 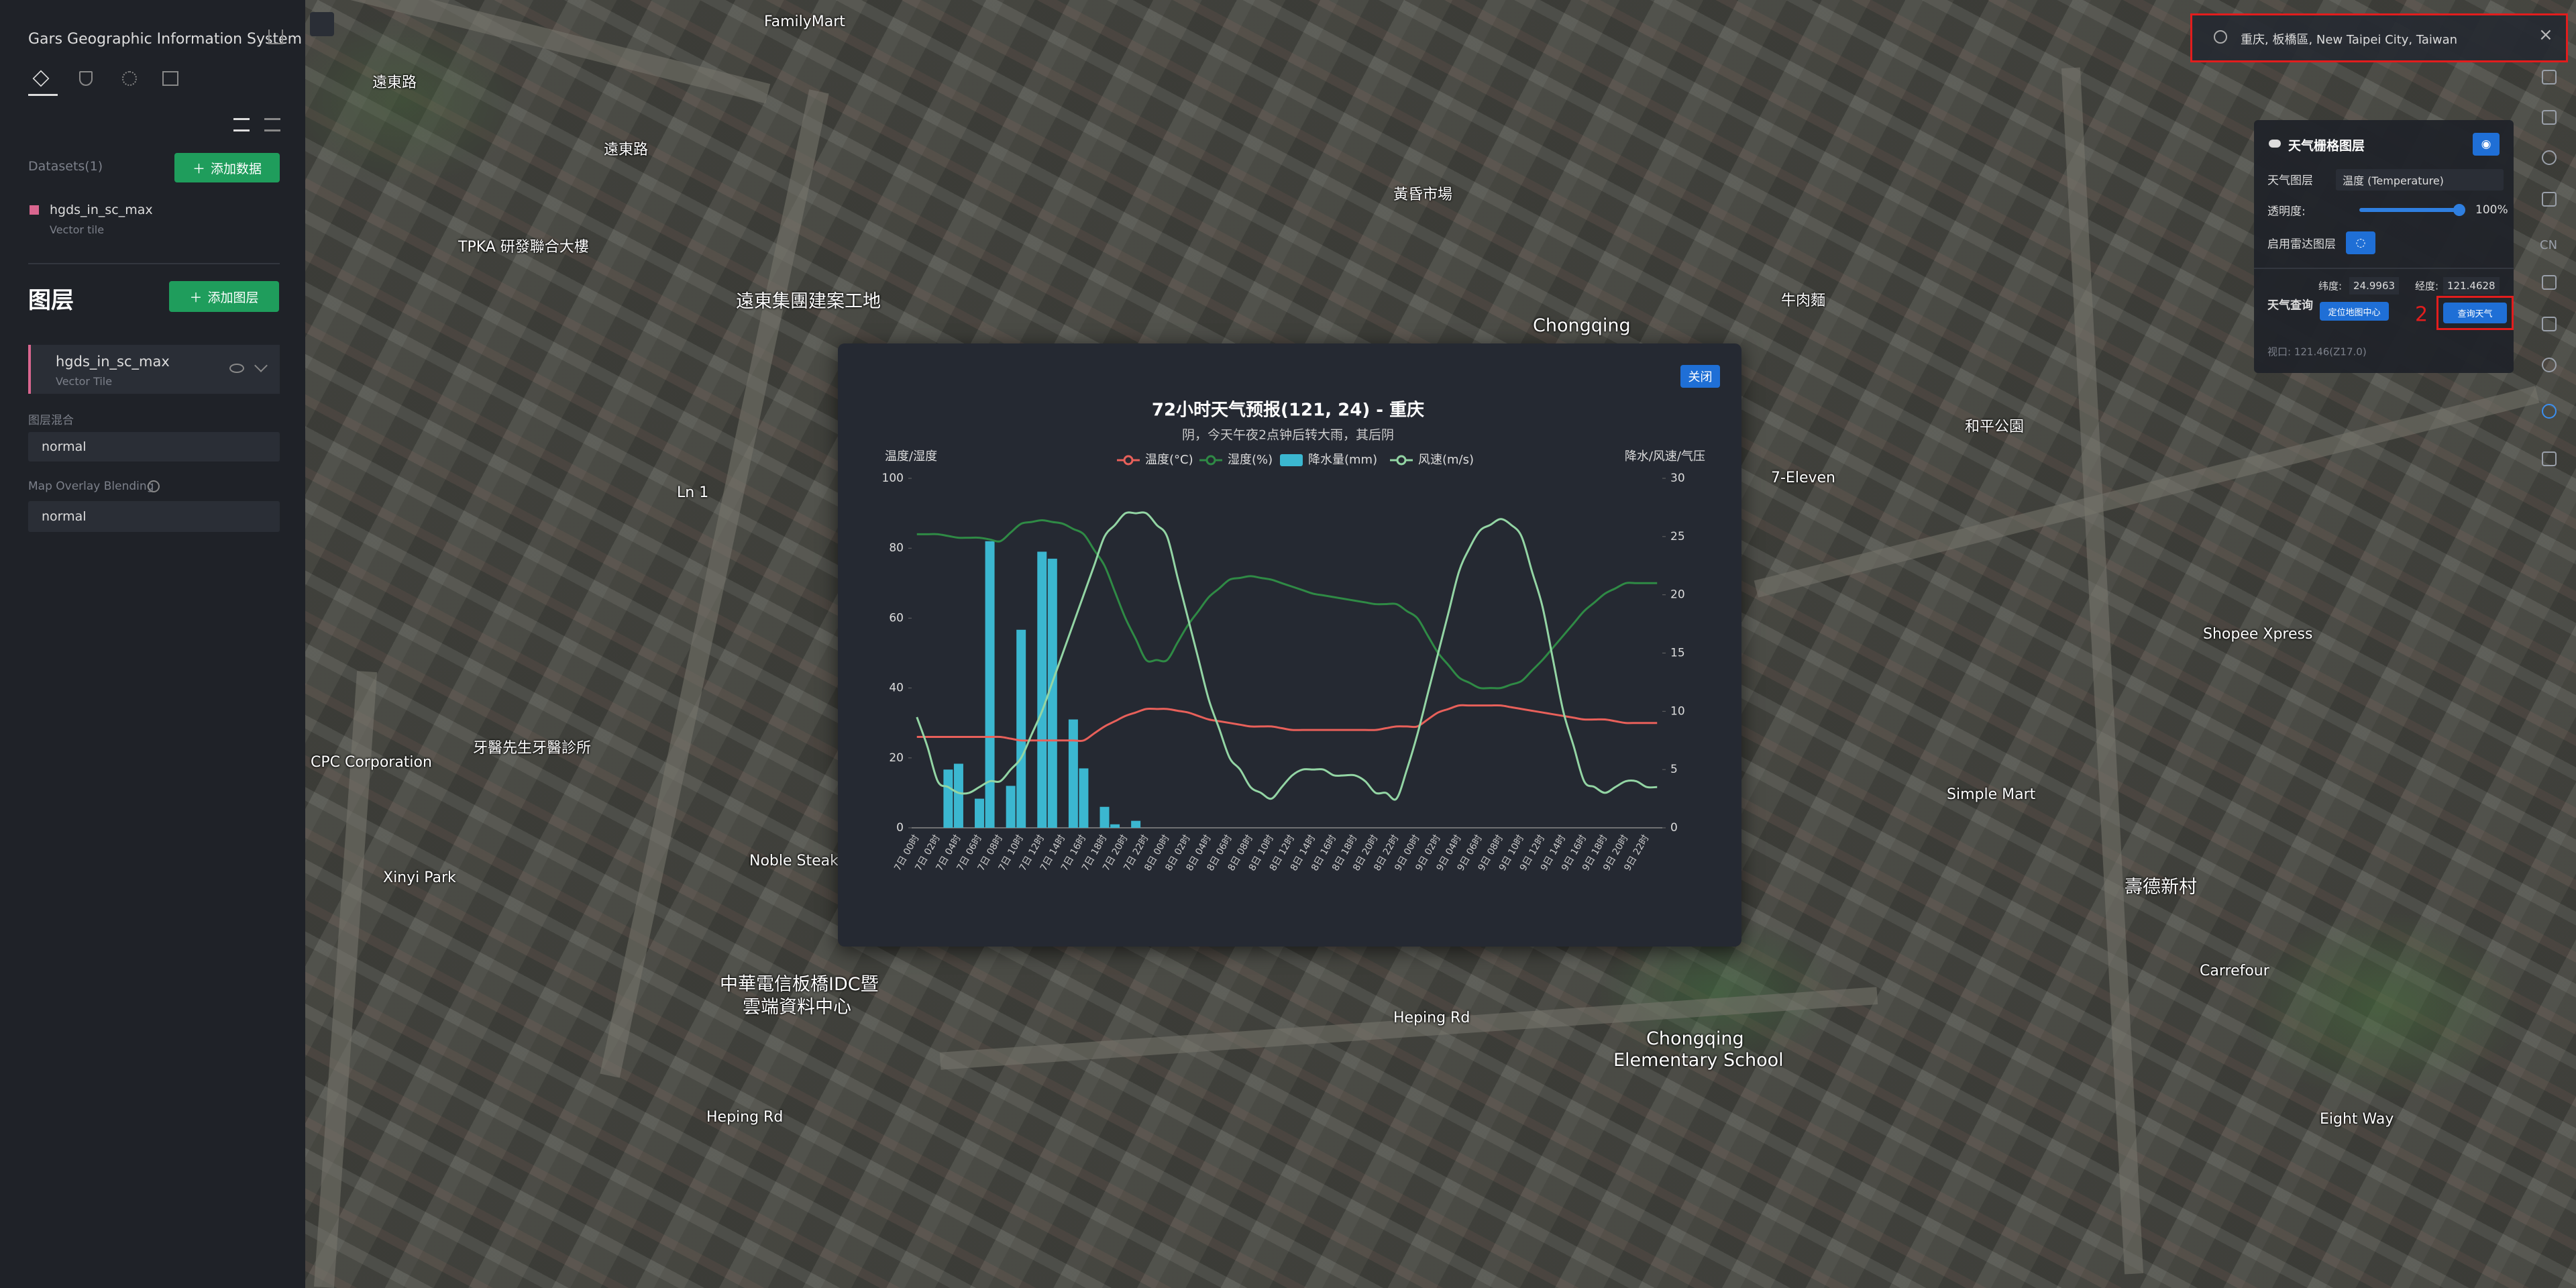 What do you see at coordinates (1677, 478) in the screenshot?
I see `y2-tick-label: 30` at bounding box center [1677, 478].